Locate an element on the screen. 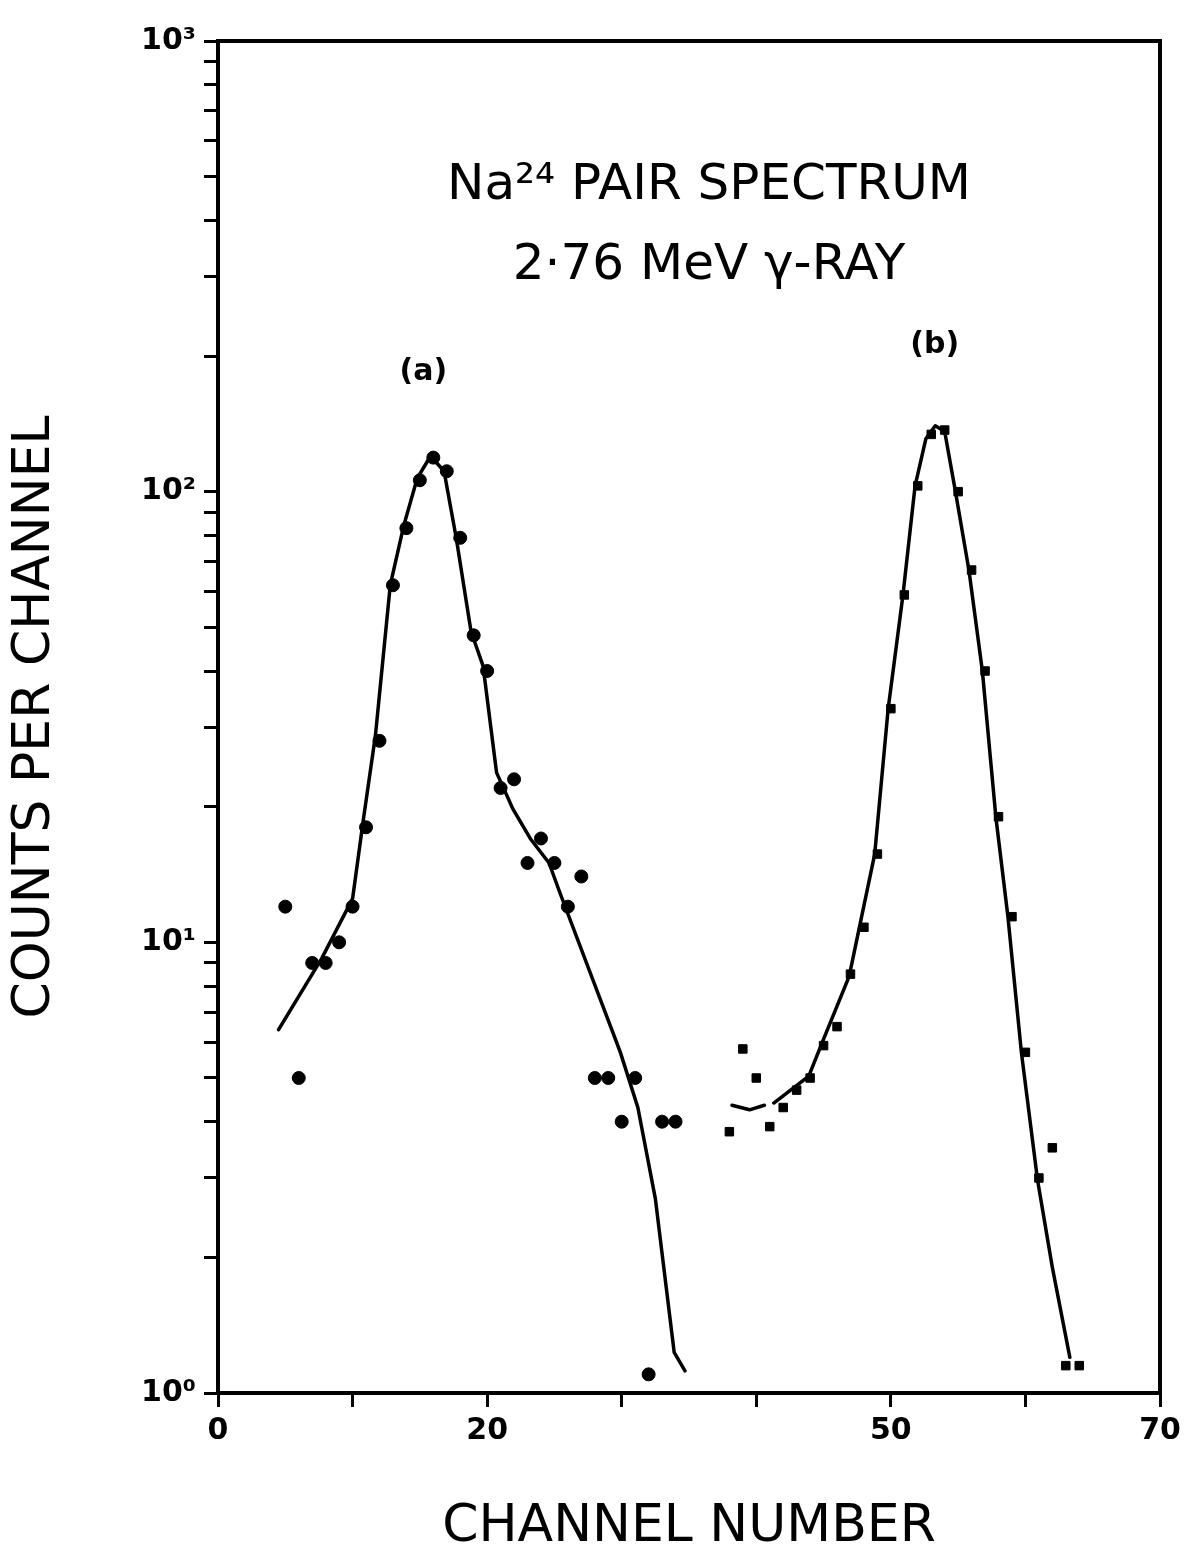 Image resolution: width=1188 pixels, height=1563 pixels. x-axis-title: CHANNEL NUMBER is located at coordinates (689, 1523).